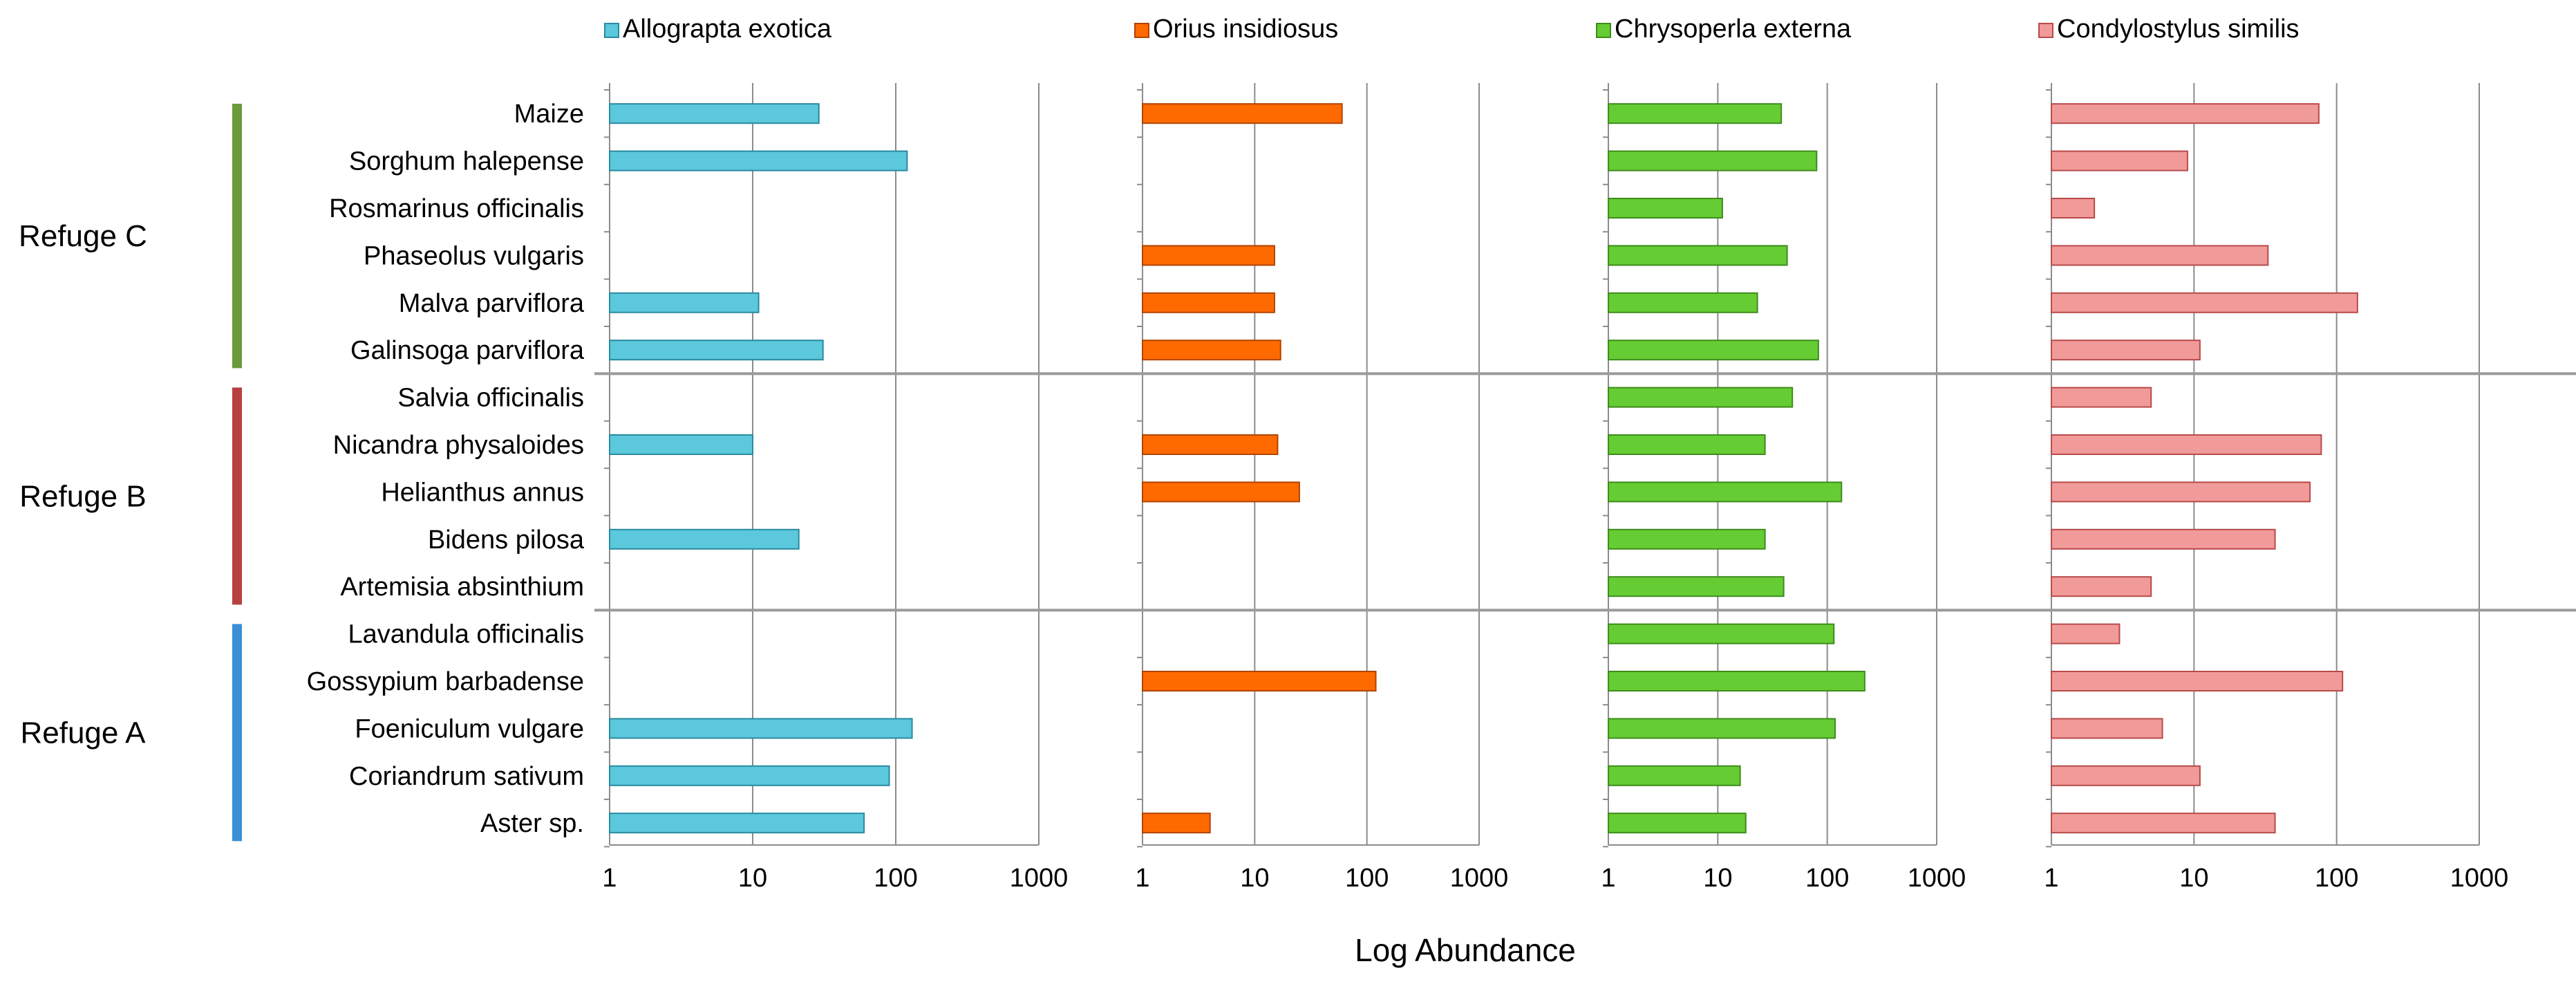  What do you see at coordinates (2126, 775) in the screenshot?
I see `bar-condylostylus-similis-coriandrum-sativum` at bounding box center [2126, 775].